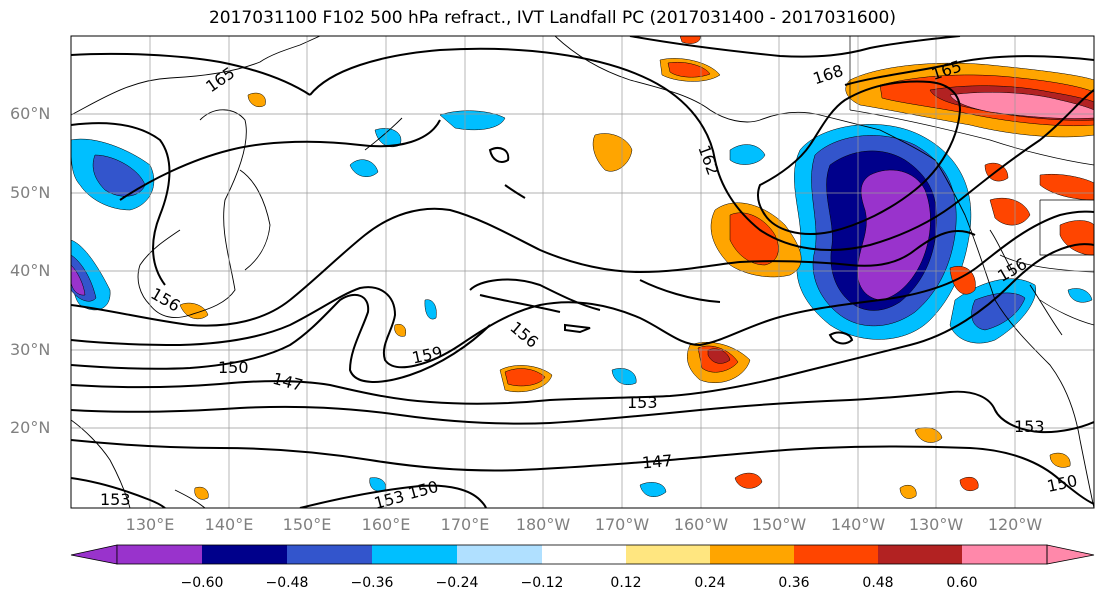  What do you see at coordinates (542, 583) in the screenshot?
I see `colorbar-tick-label: −0.12` at bounding box center [542, 583].